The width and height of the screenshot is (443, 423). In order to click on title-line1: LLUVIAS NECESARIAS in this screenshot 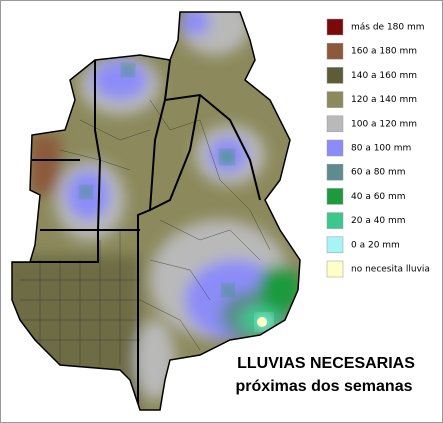, I will do `click(326, 363)`.